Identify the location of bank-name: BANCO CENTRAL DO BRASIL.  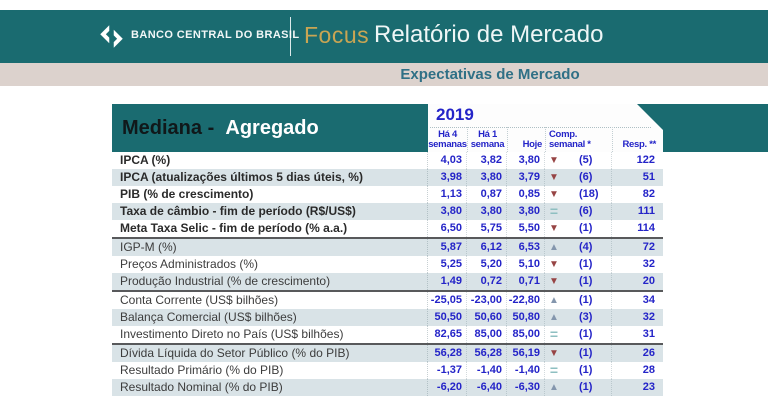
(215, 35).